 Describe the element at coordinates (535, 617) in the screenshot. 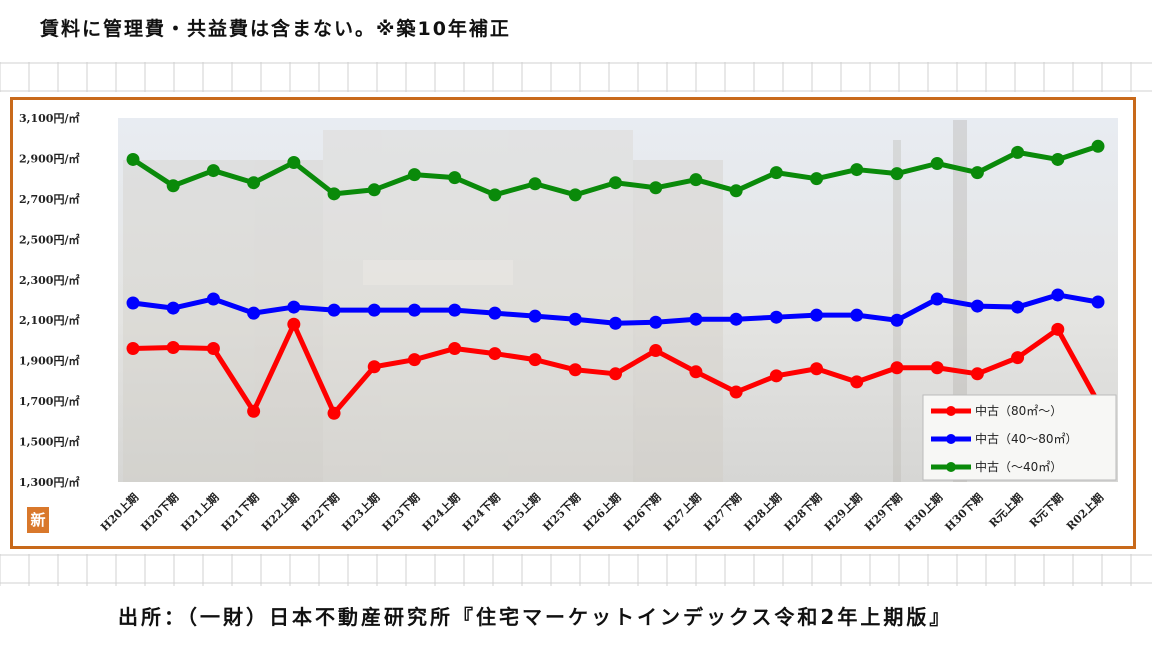

I see `source-note: 出所：（一財）日本不動産研究所『住宅マーケットインデックス令和2年上期版』` at that location.